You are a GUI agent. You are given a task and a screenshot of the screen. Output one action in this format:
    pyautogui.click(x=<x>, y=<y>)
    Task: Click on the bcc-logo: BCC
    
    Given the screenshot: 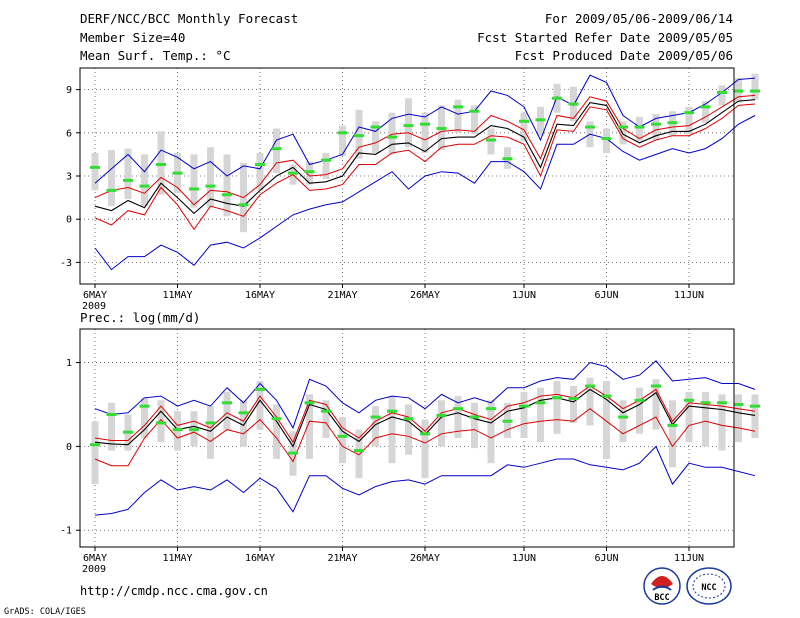 What is the action you would take?
    pyautogui.click(x=662, y=586)
    